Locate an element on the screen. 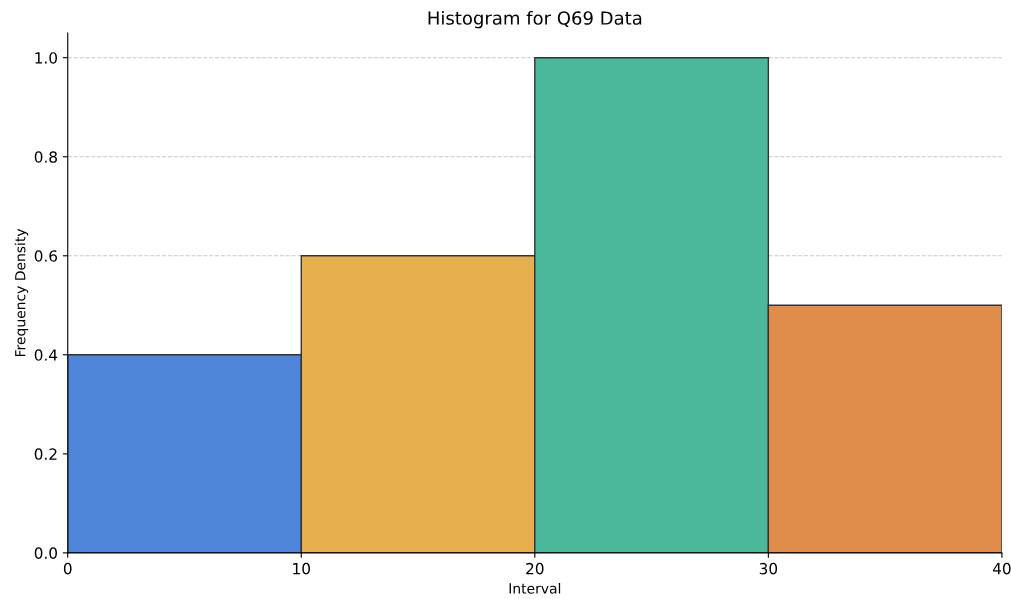  x-tick-label: 10 is located at coordinates (301, 568).